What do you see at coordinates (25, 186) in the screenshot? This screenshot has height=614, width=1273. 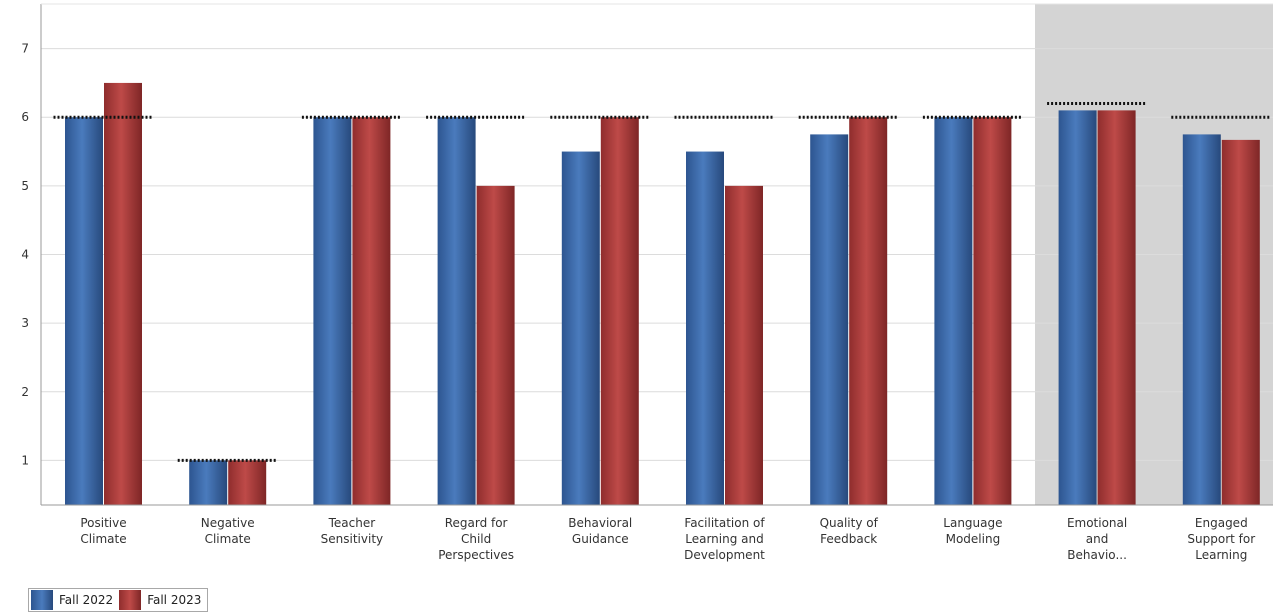 I see `y-tick-label: 5` at bounding box center [25, 186].